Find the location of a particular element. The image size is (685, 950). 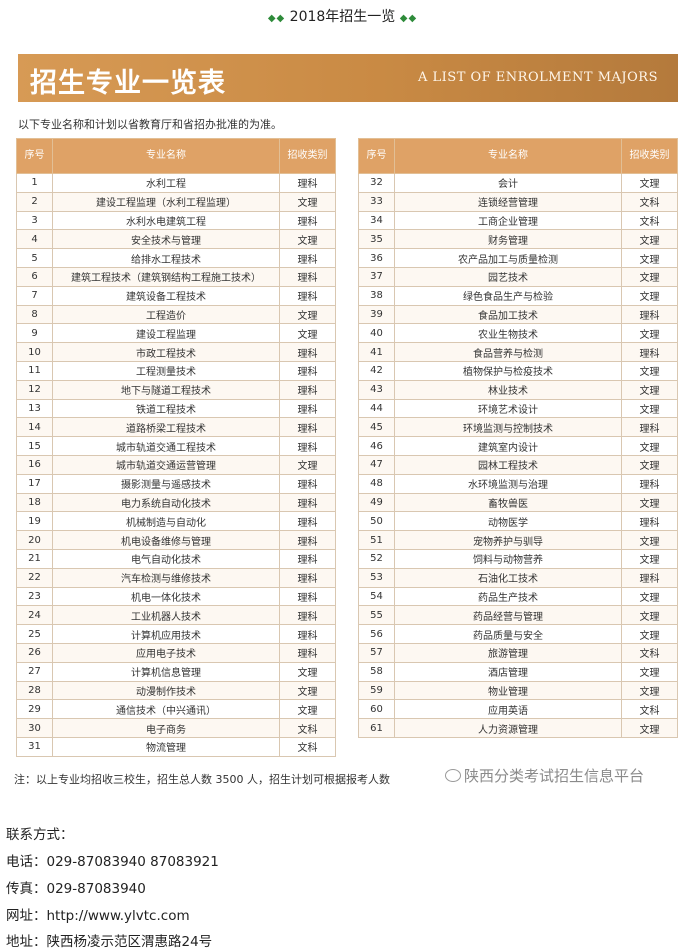

major-name: 环境监测与控制技术 is located at coordinates (508, 427).